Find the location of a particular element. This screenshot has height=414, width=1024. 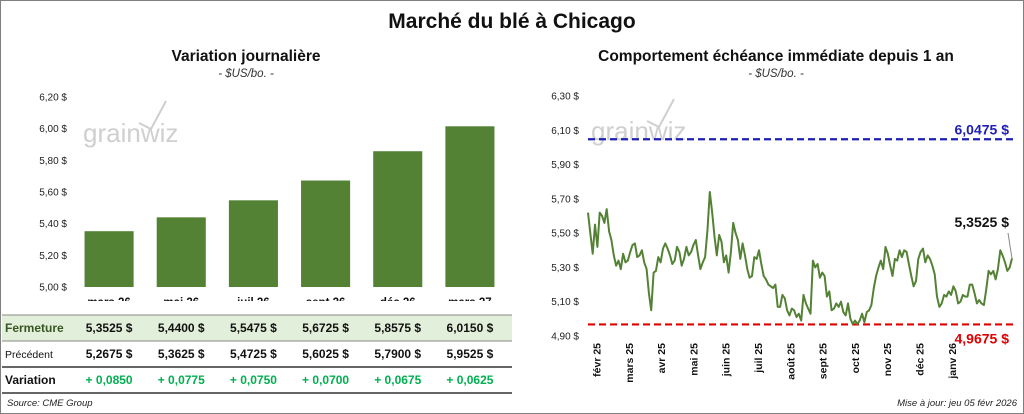

main-title: Marché du blé à Chicago is located at coordinates (512, 21).